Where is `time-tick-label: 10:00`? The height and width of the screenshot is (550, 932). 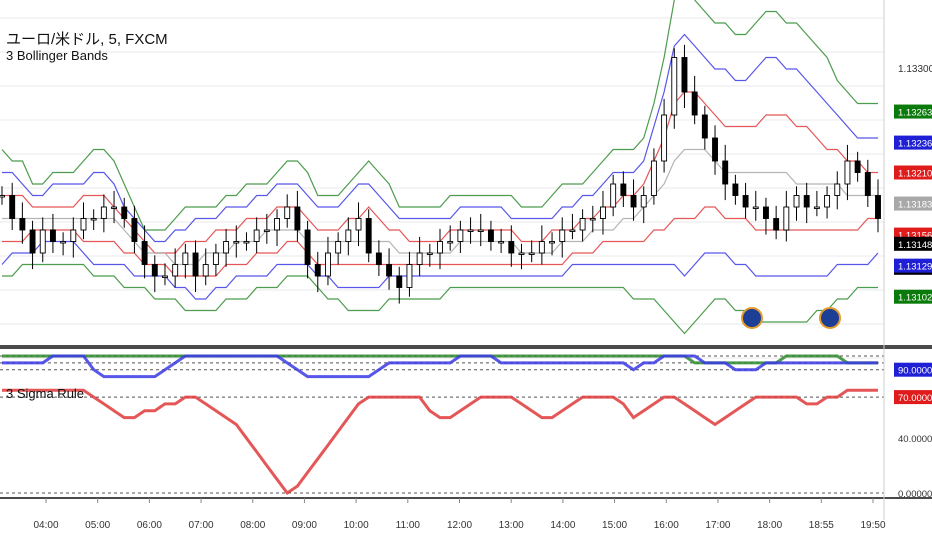 time-tick-label: 10:00 is located at coordinates (356, 525).